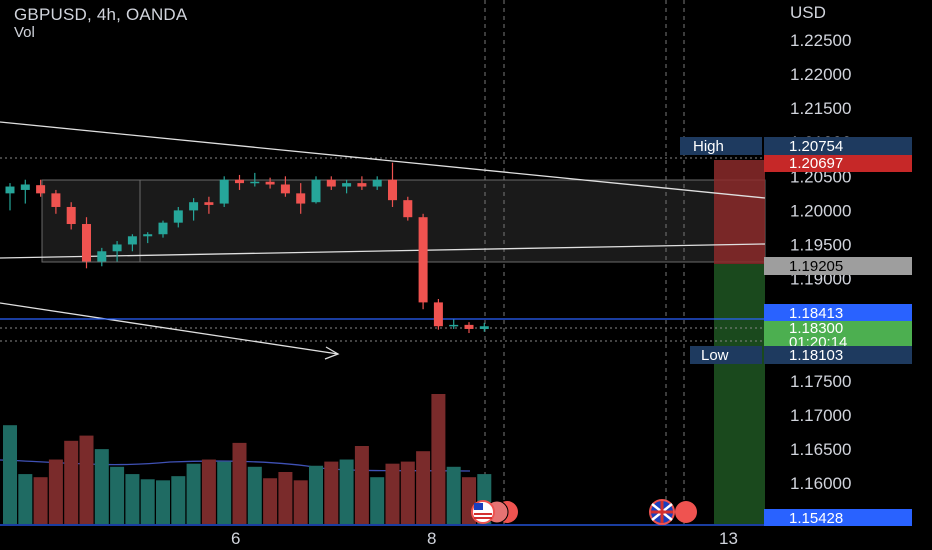  I want to click on svg-text: 1.15428, so click(816, 518).